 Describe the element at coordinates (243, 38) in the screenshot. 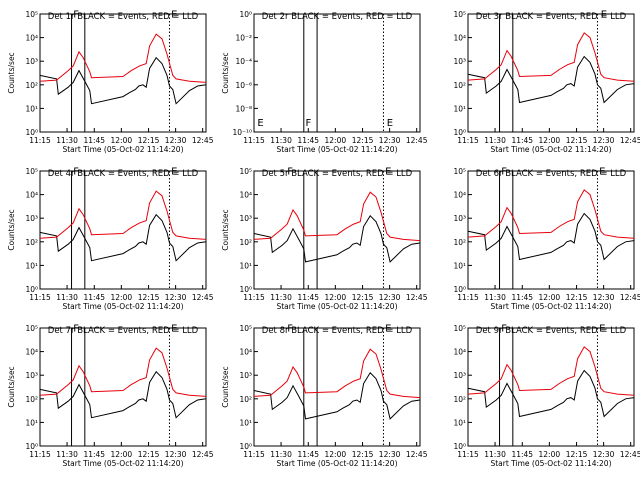

I see `y-tick-label: 10⁻²` at that location.